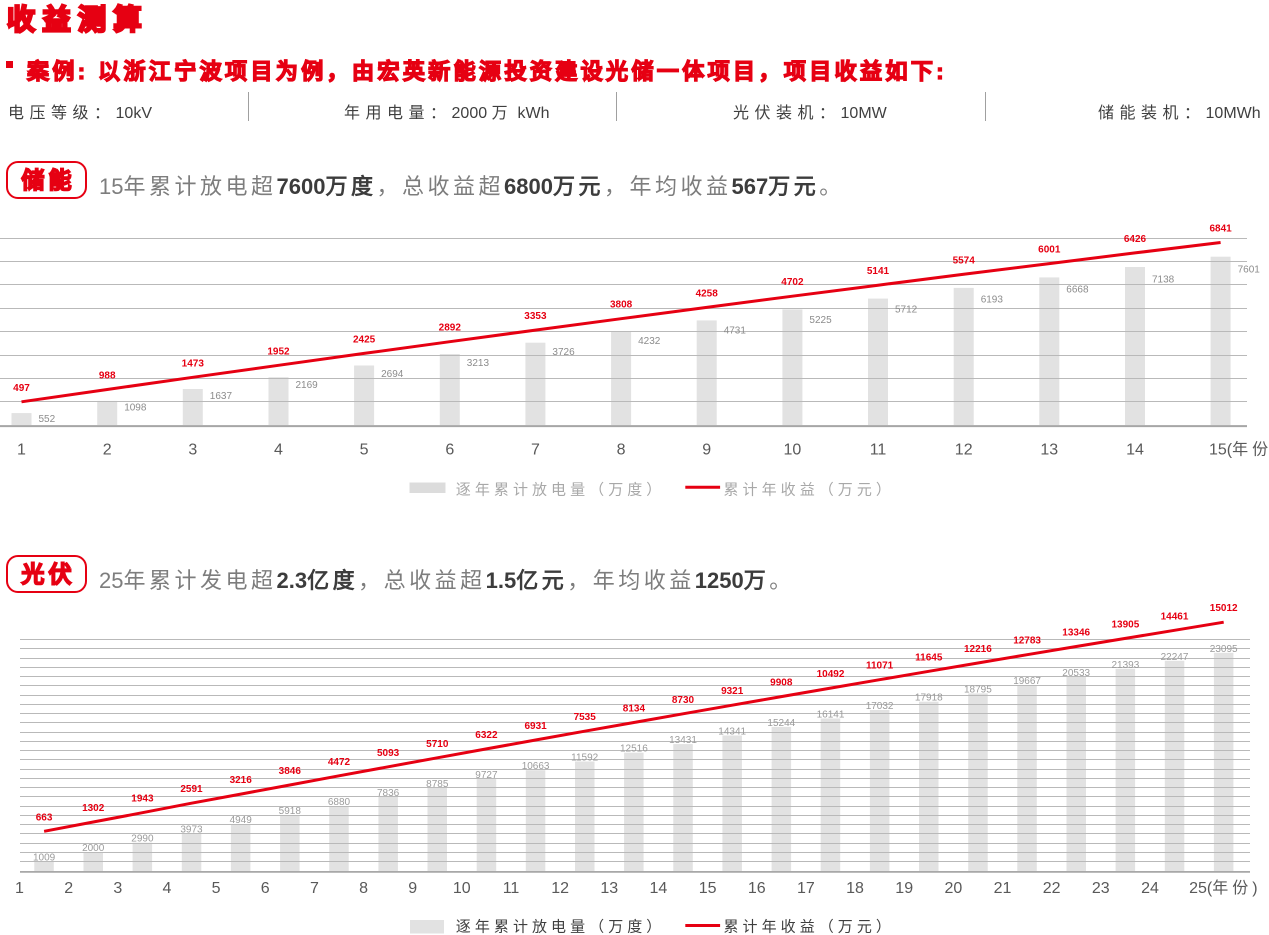  I want to click on svg-text: 15012, so click(1224, 608).